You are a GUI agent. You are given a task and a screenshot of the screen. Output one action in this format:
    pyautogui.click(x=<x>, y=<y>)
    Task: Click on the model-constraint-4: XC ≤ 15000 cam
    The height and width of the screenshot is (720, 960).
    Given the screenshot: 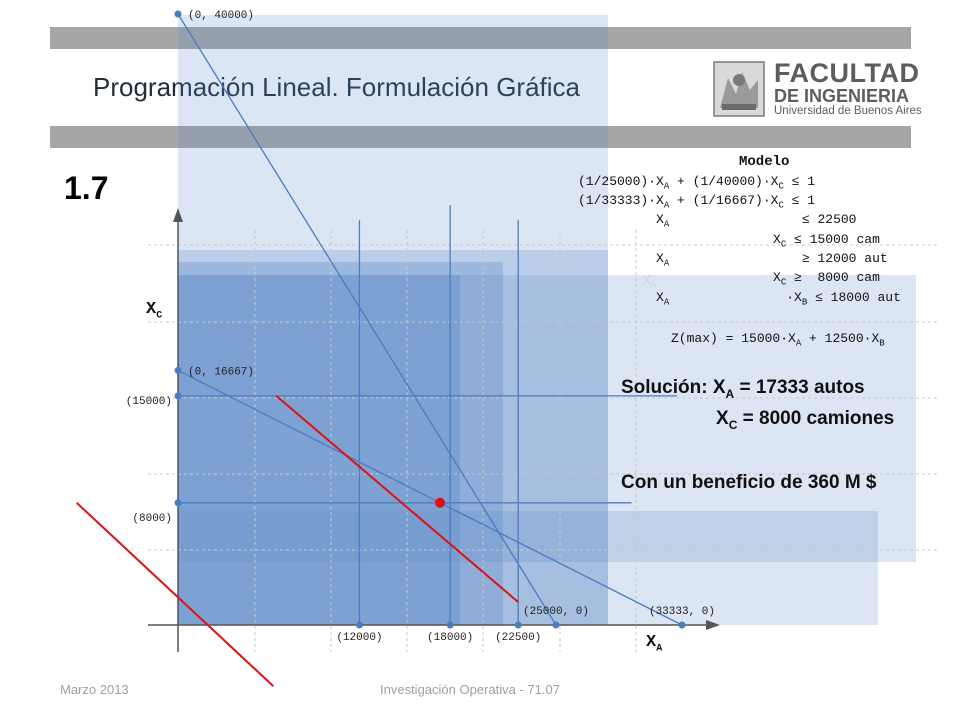 What is the action you would take?
    pyautogui.click(x=729, y=241)
    